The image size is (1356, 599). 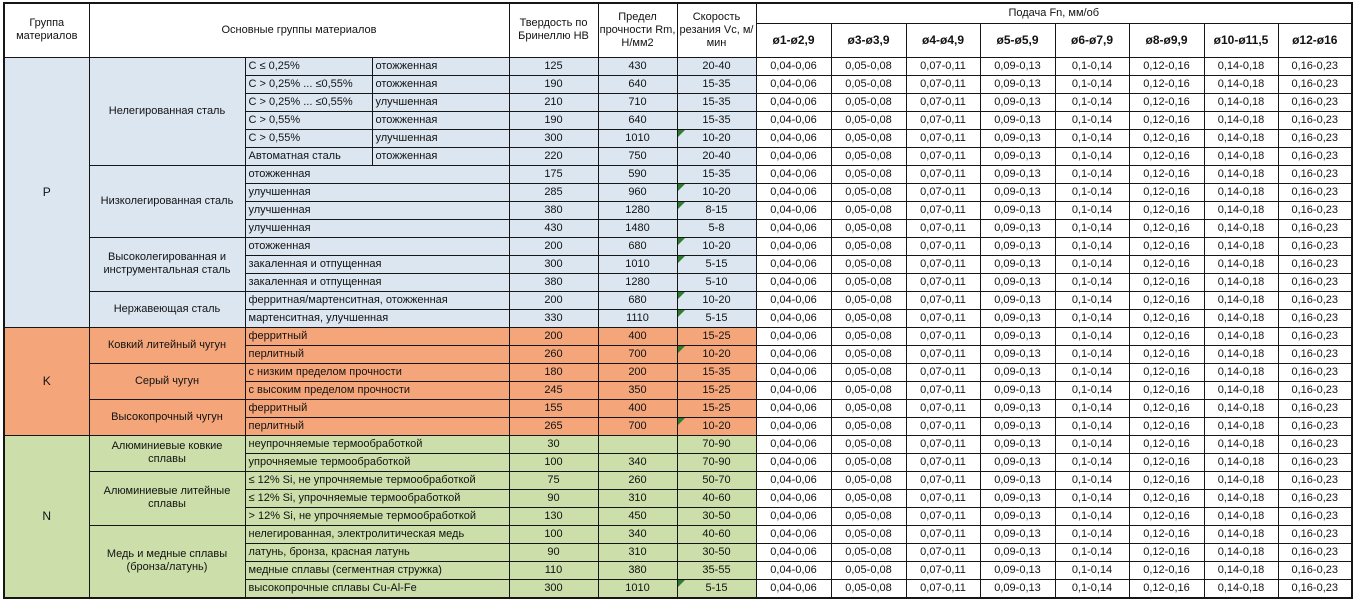 What do you see at coordinates (167, 201) in the screenshot?
I see `subgroup-name-cell: Низколегированная сталь` at bounding box center [167, 201].